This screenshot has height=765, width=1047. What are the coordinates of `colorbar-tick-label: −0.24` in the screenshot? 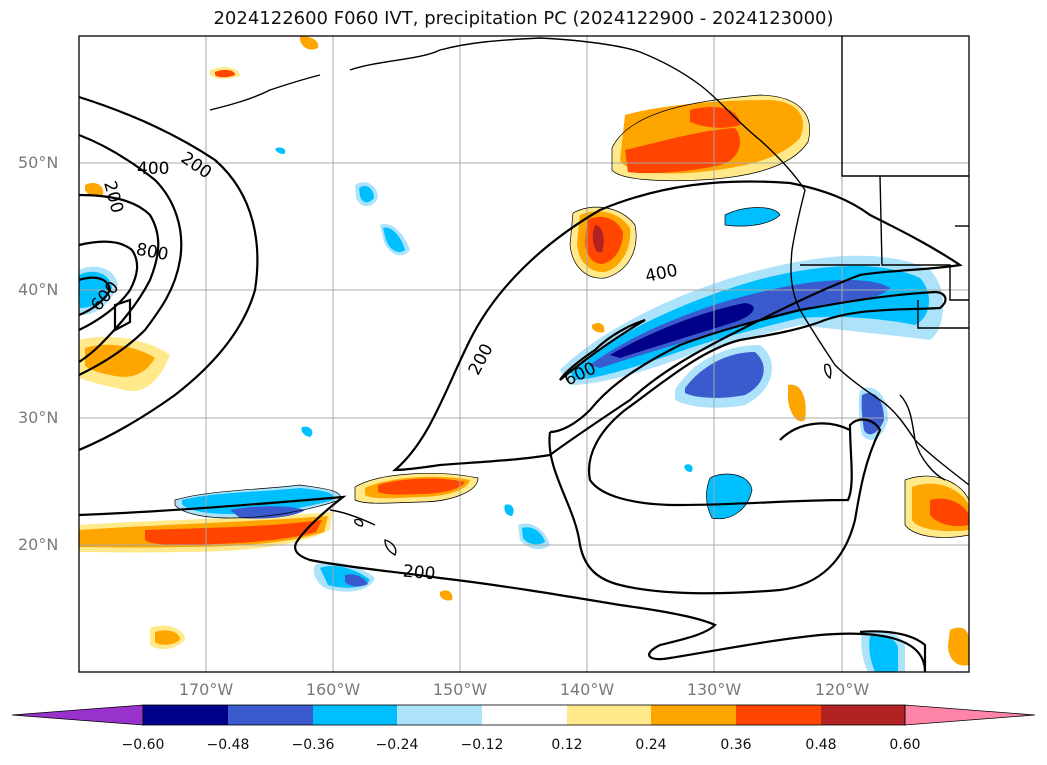 It's located at (397, 745).